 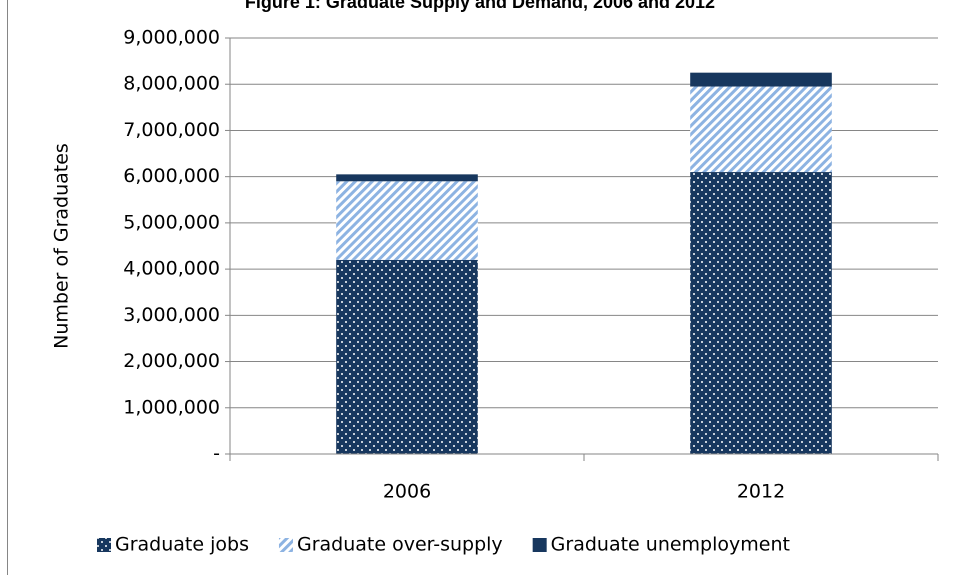 I want to click on y-tick-label: 9,000,000, so click(x=171, y=38).